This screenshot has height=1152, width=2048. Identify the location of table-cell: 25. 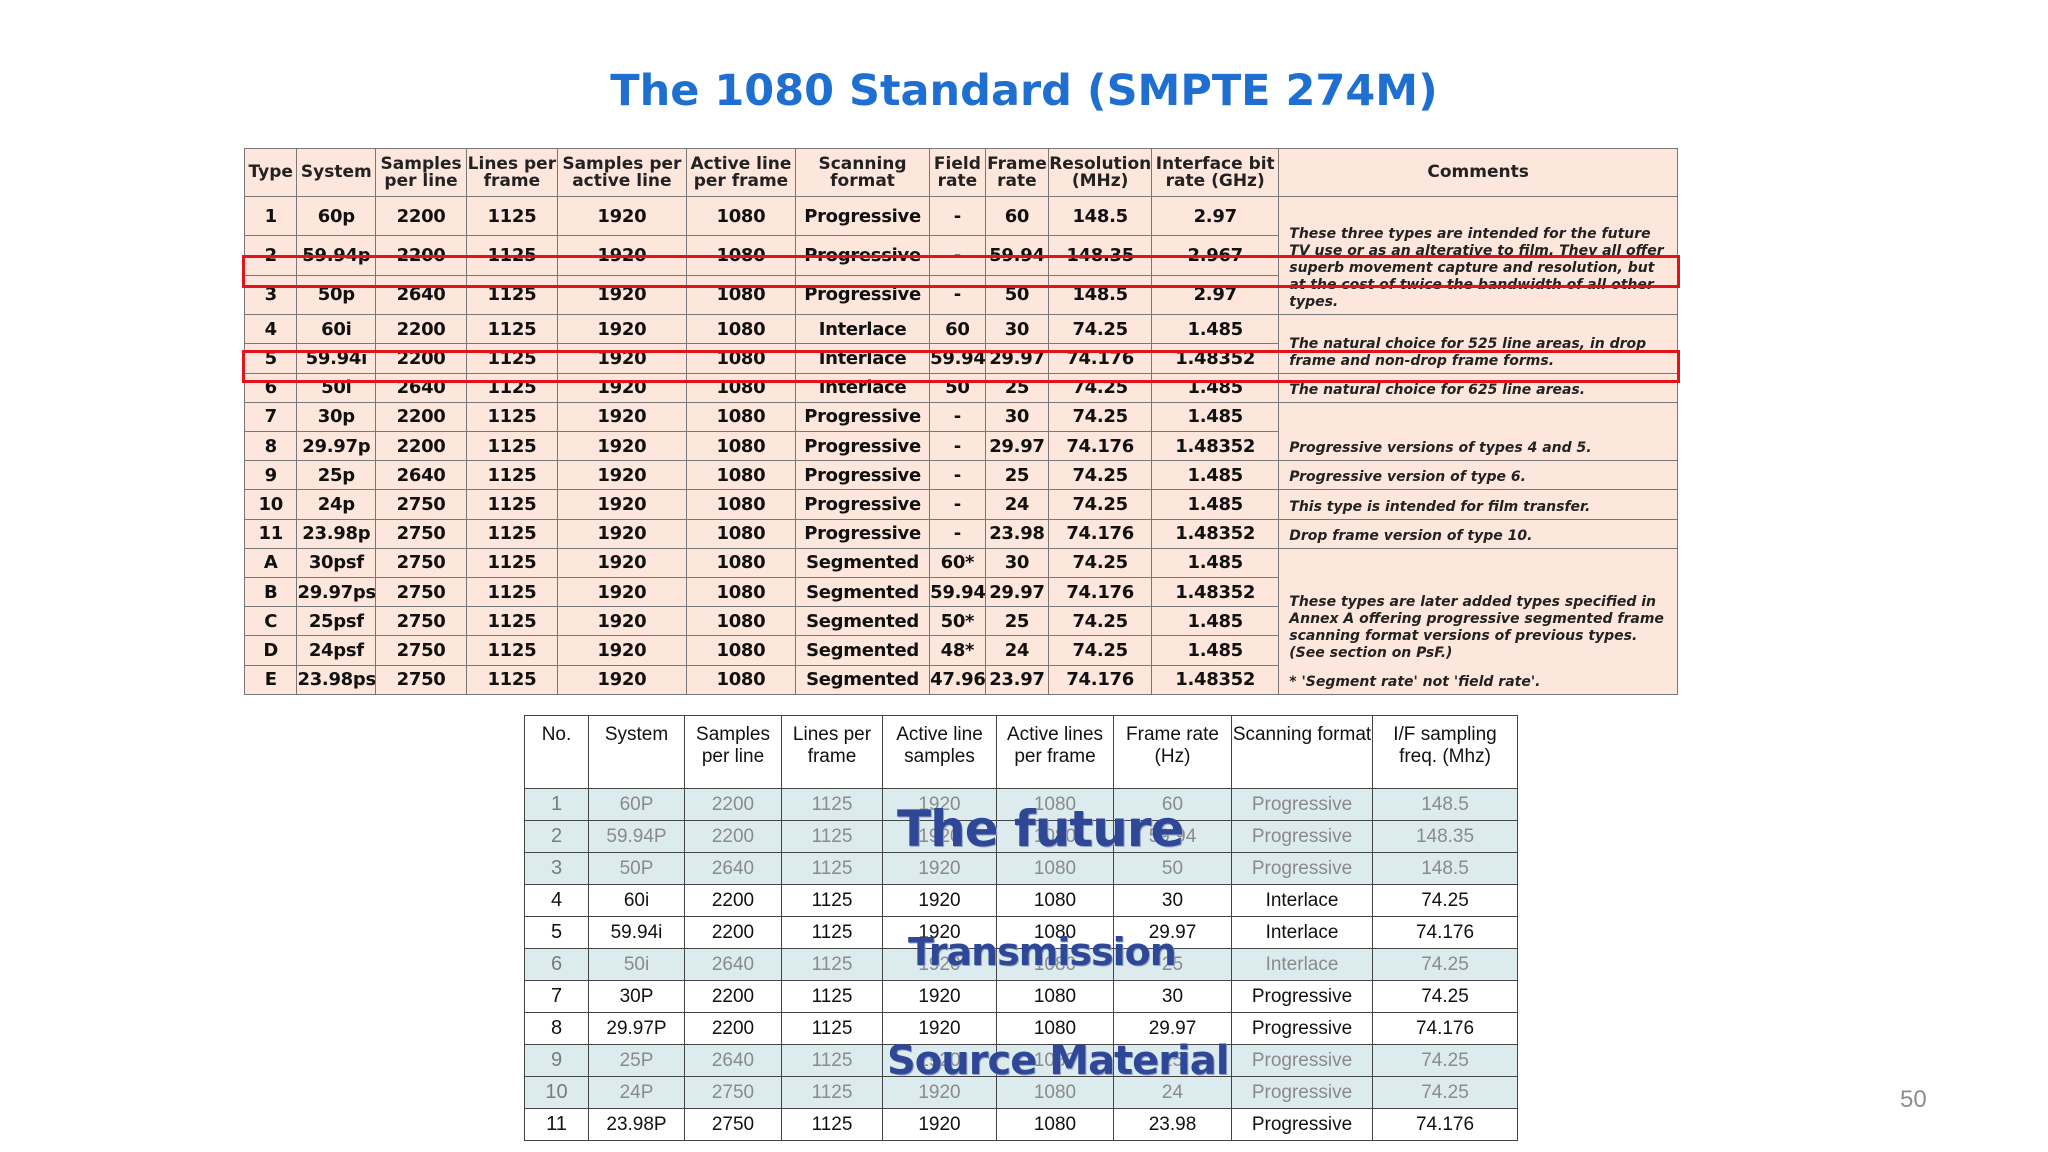
(1017, 475).